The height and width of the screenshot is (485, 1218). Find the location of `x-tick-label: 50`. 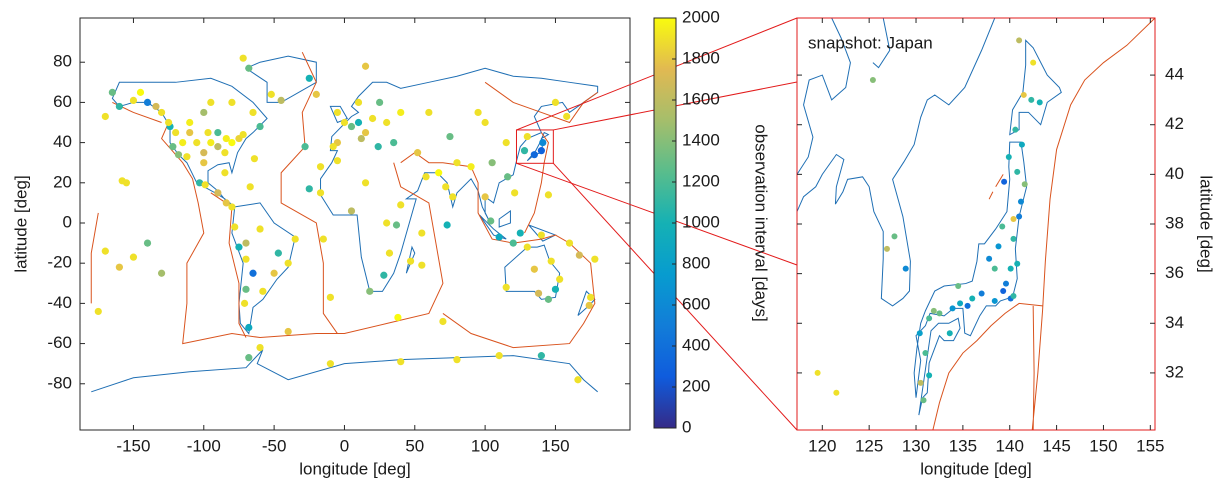

x-tick-label: 50 is located at coordinates (414, 445).